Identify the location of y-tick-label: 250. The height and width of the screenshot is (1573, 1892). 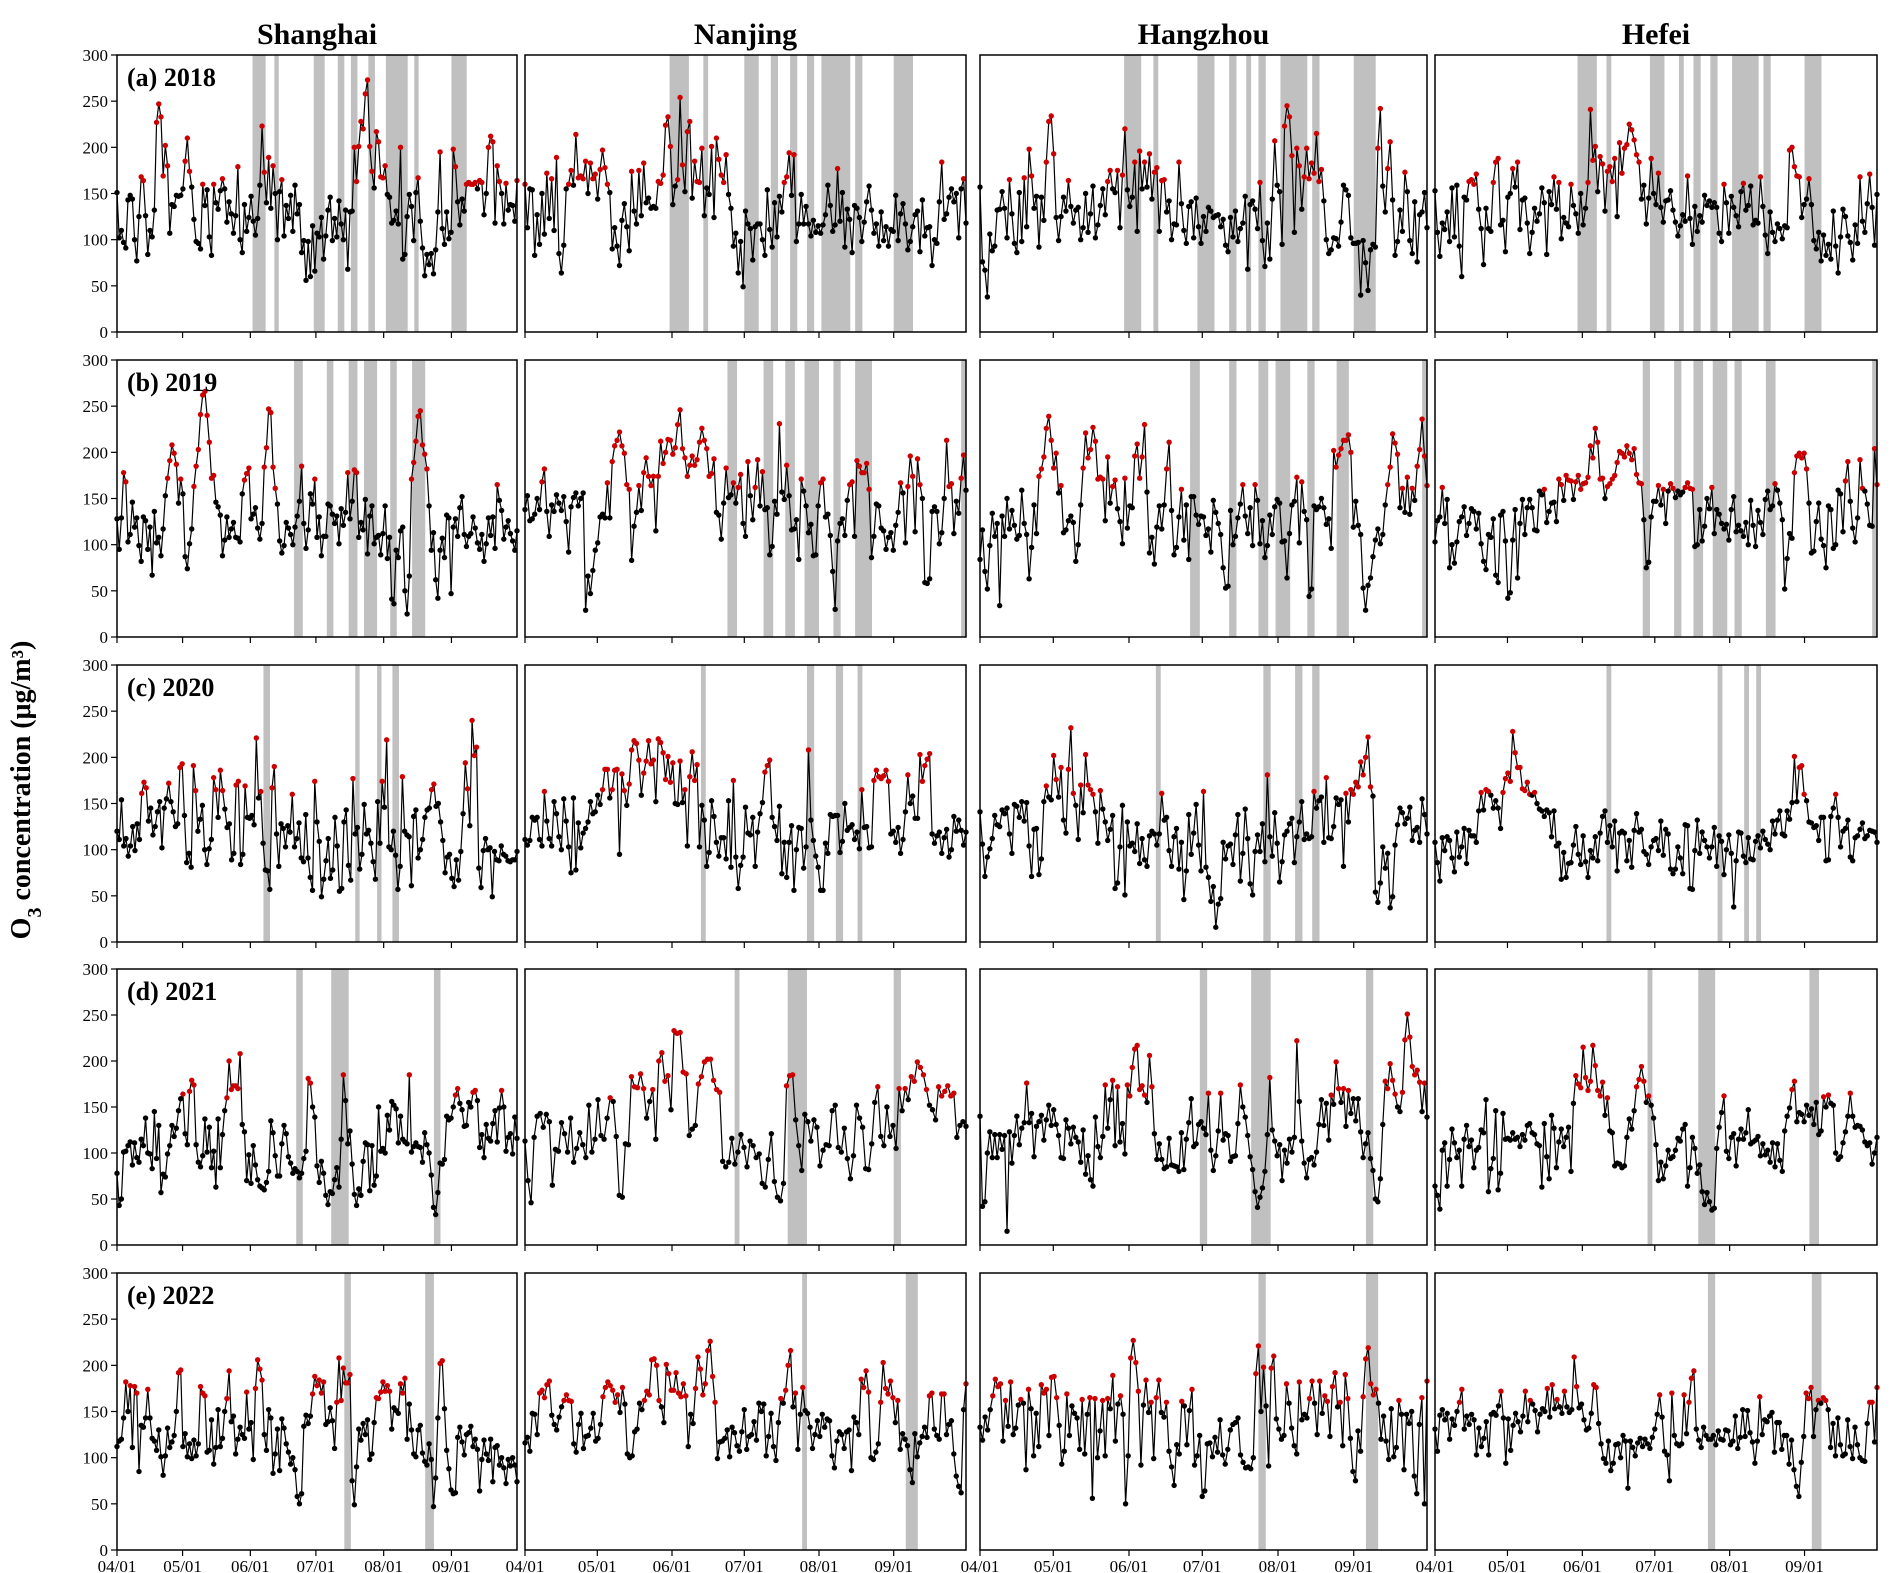
(96, 1015).